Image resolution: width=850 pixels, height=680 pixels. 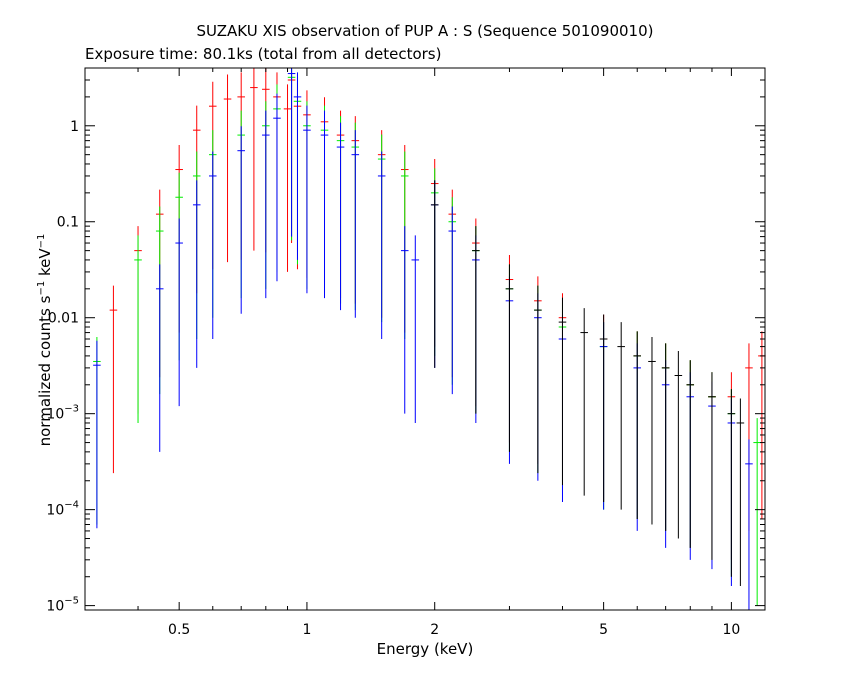 I want to click on x-tick-label: 5, so click(x=603, y=630).